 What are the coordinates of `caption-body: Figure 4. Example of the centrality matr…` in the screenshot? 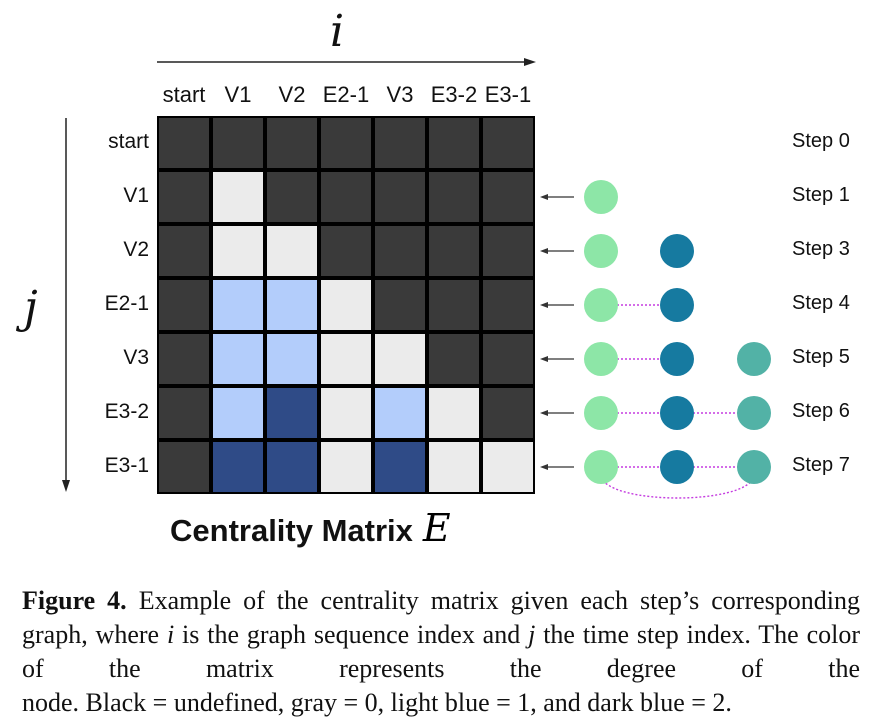 It's located at (441, 635).